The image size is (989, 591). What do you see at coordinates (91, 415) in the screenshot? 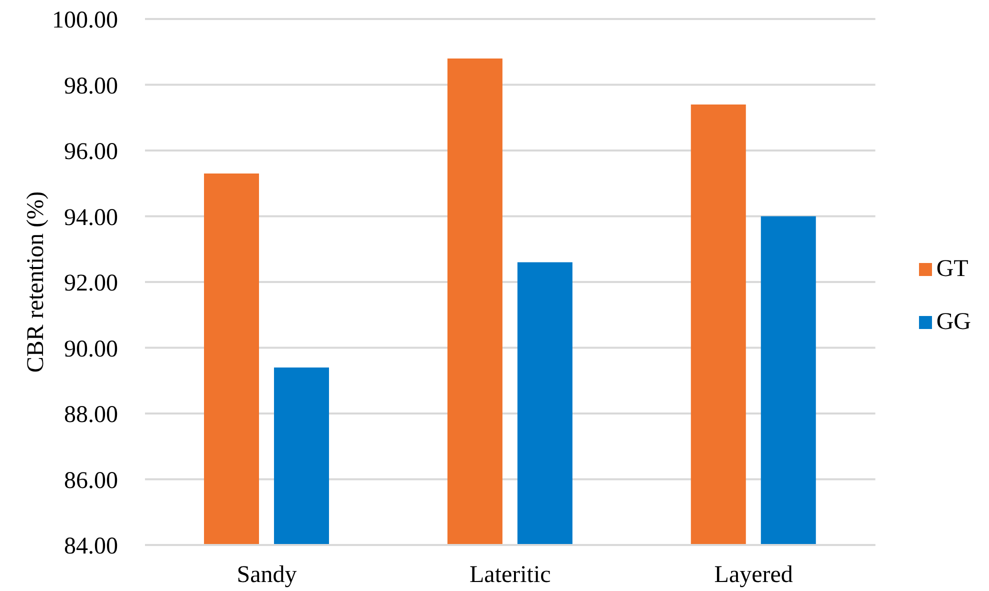
I see `y-tick-label: 88.00` at bounding box center [91, 415].